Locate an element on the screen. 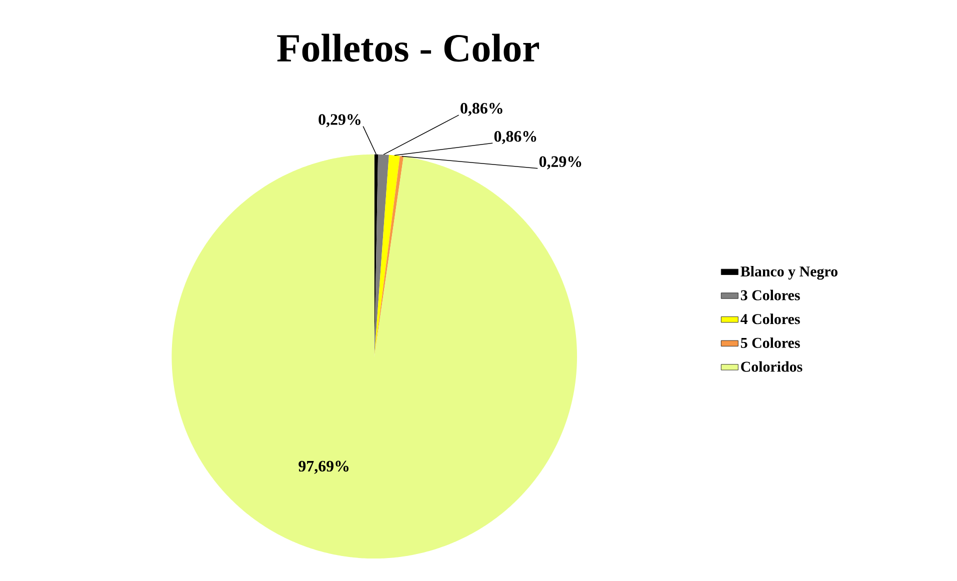 The image size is (957, 581). legend-label: 4 Colores is located at coordinates (770, 319).